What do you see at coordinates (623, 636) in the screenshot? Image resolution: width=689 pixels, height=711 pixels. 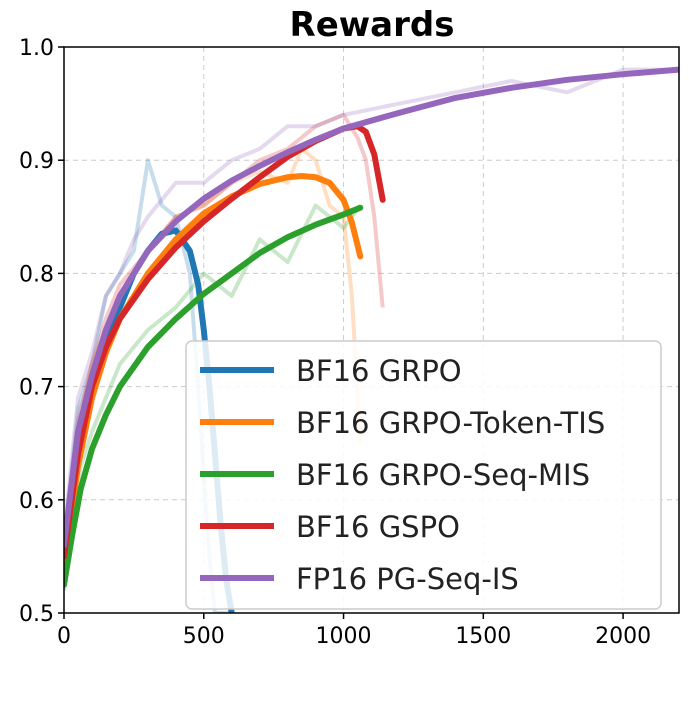 I see `x-tick-label: 2000` at bounding box center [623, 636].